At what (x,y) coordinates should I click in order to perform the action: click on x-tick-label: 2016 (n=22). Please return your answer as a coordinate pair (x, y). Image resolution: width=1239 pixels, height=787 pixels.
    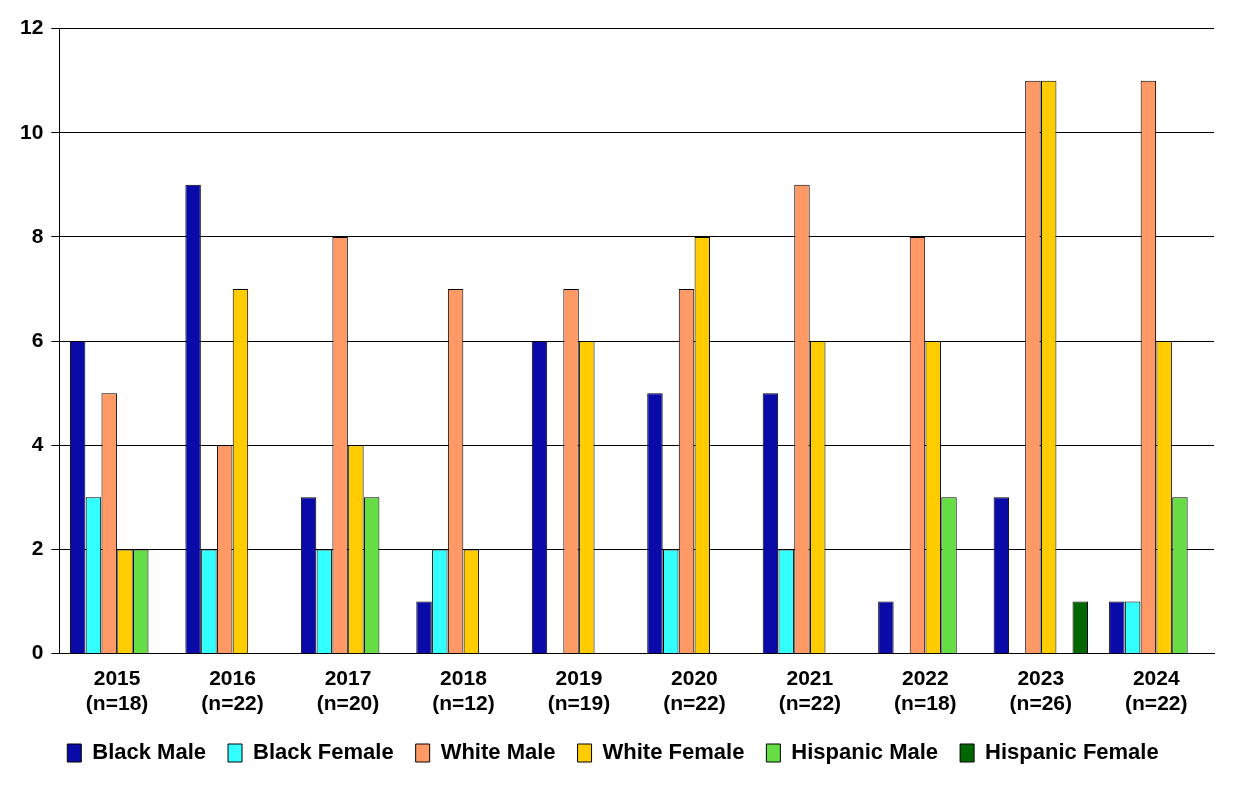
    Looking at the image, I should click on (232, 690).